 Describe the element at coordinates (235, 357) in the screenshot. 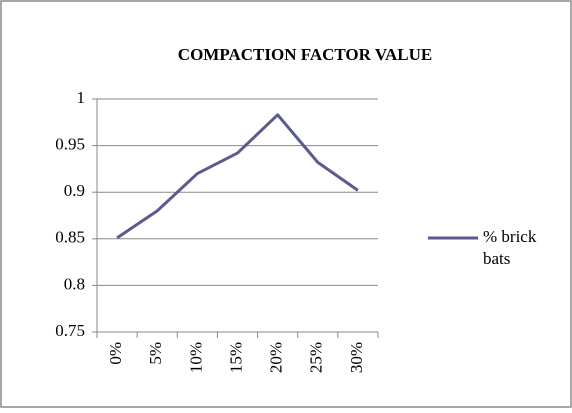

I see `x-tick-label: 15%` at that location.